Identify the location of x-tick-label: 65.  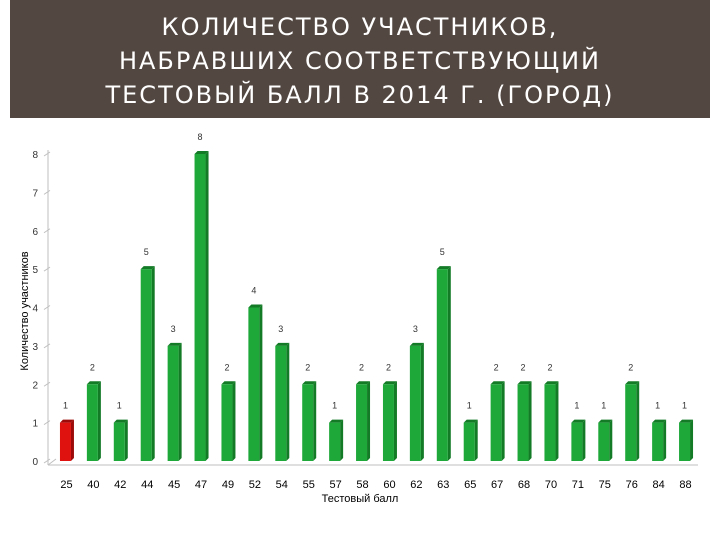
(470, 485).